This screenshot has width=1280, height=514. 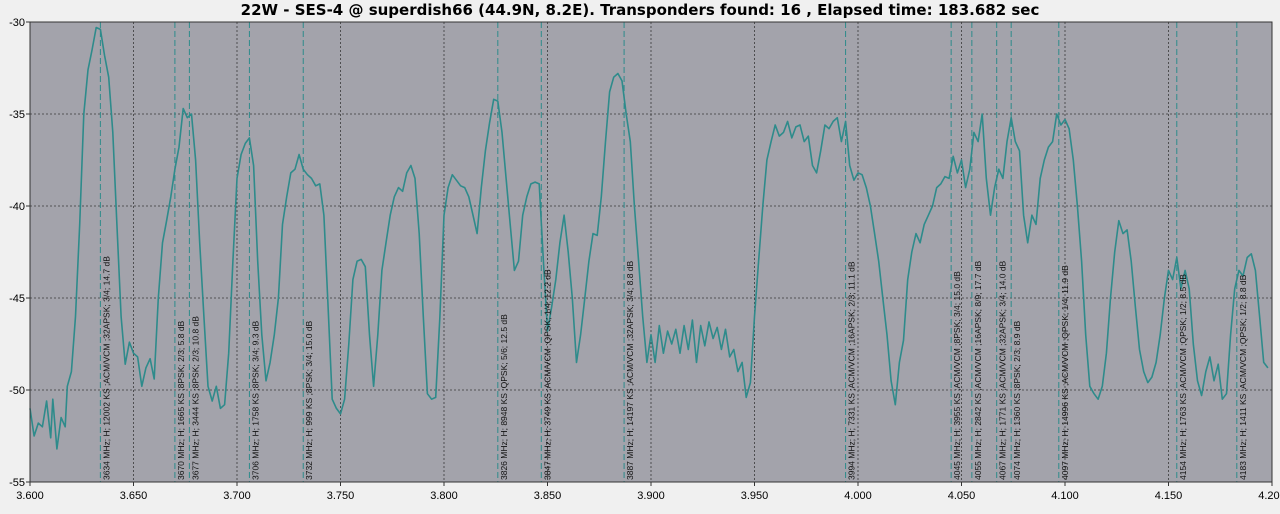 What do you see at coordinates (444, 496) in the screenshot?
I see `x-tick-label: 3.800` at bounding box center [444, 496].